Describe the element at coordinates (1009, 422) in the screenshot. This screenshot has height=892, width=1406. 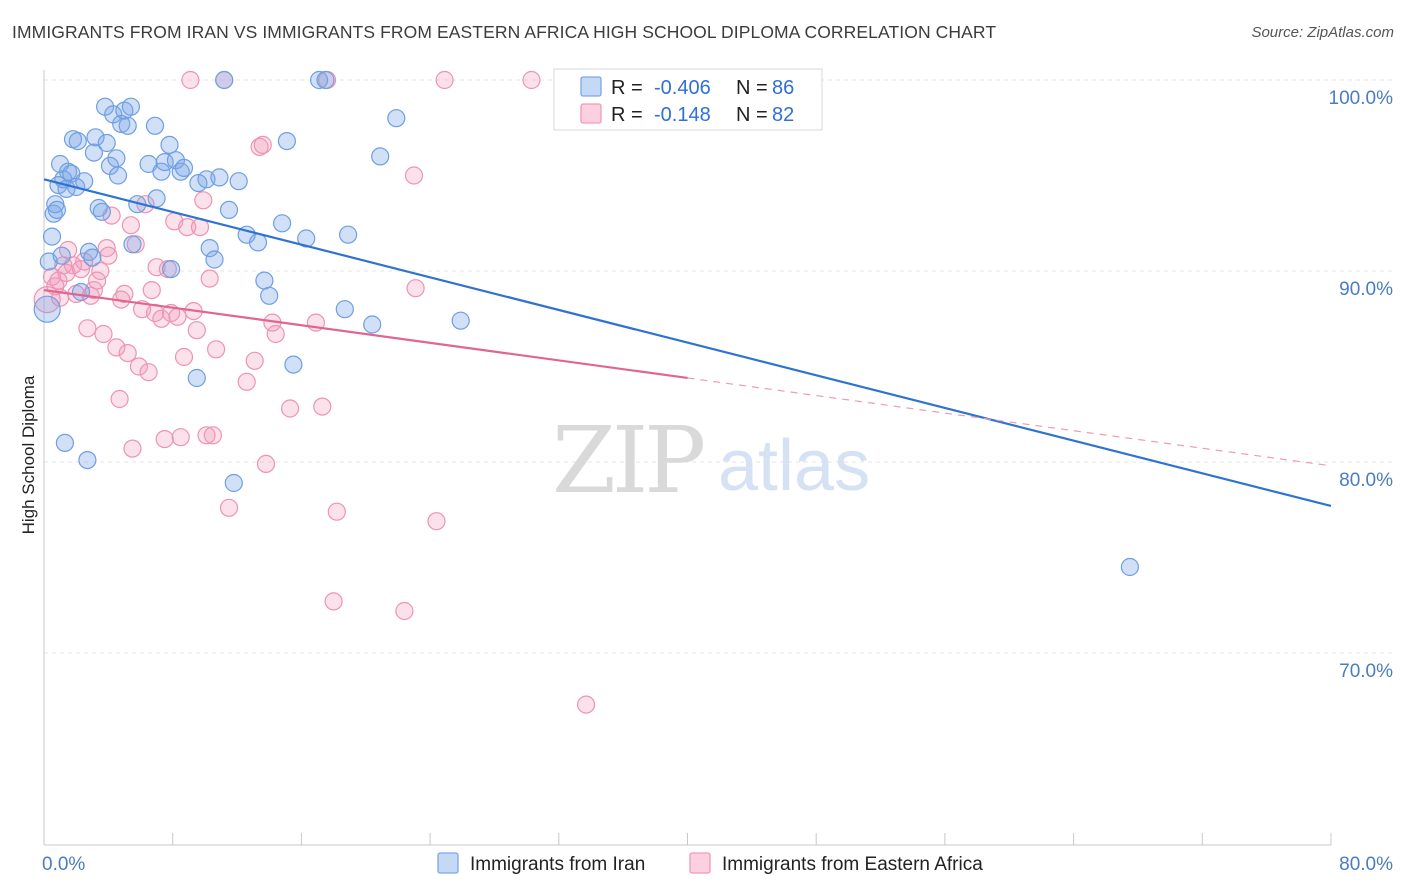
I see `trend-line-eafrica-extension` at that location.